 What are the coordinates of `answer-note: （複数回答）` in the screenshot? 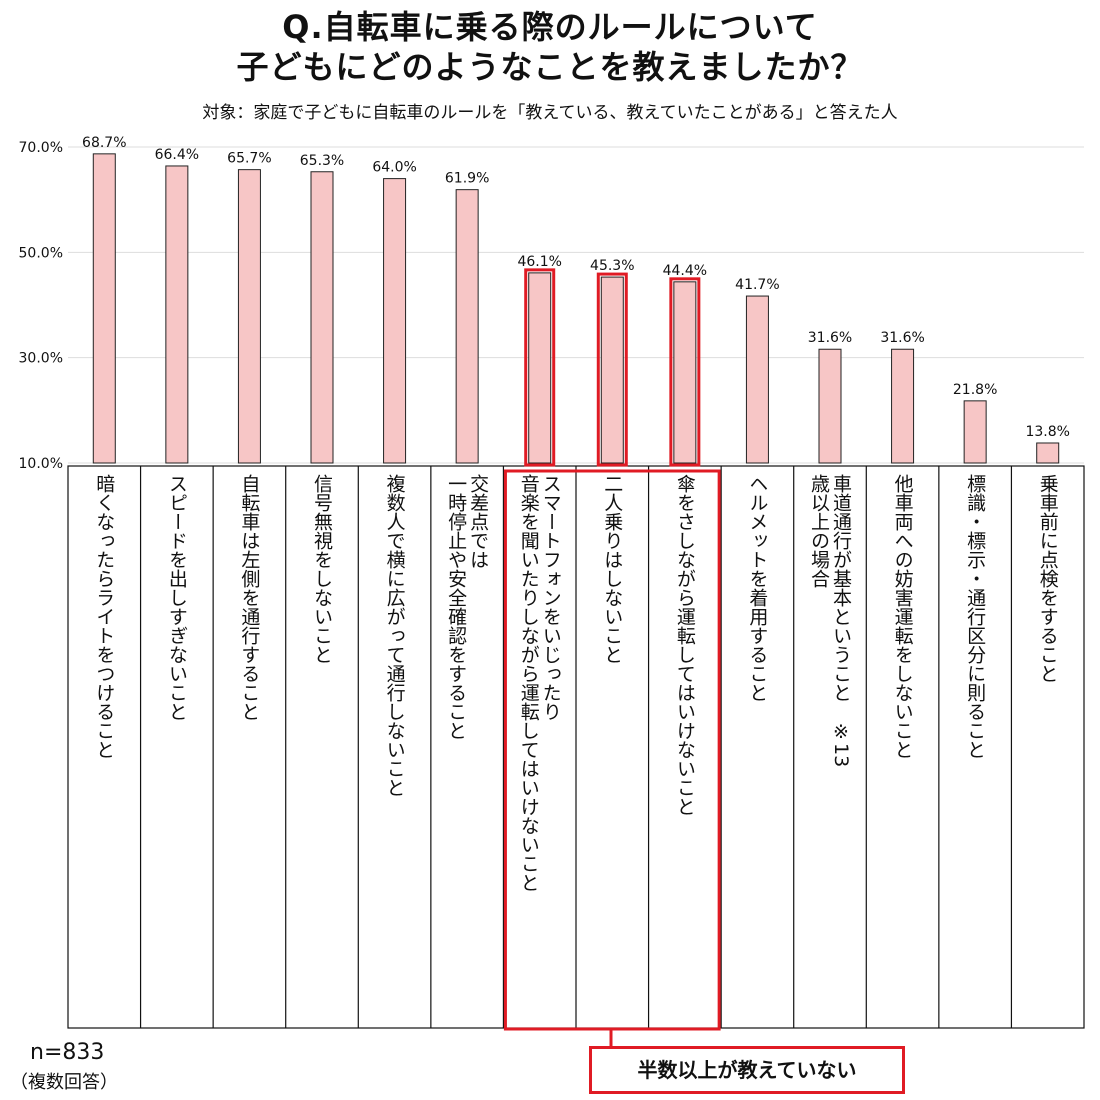 It's located at (64, 1082).